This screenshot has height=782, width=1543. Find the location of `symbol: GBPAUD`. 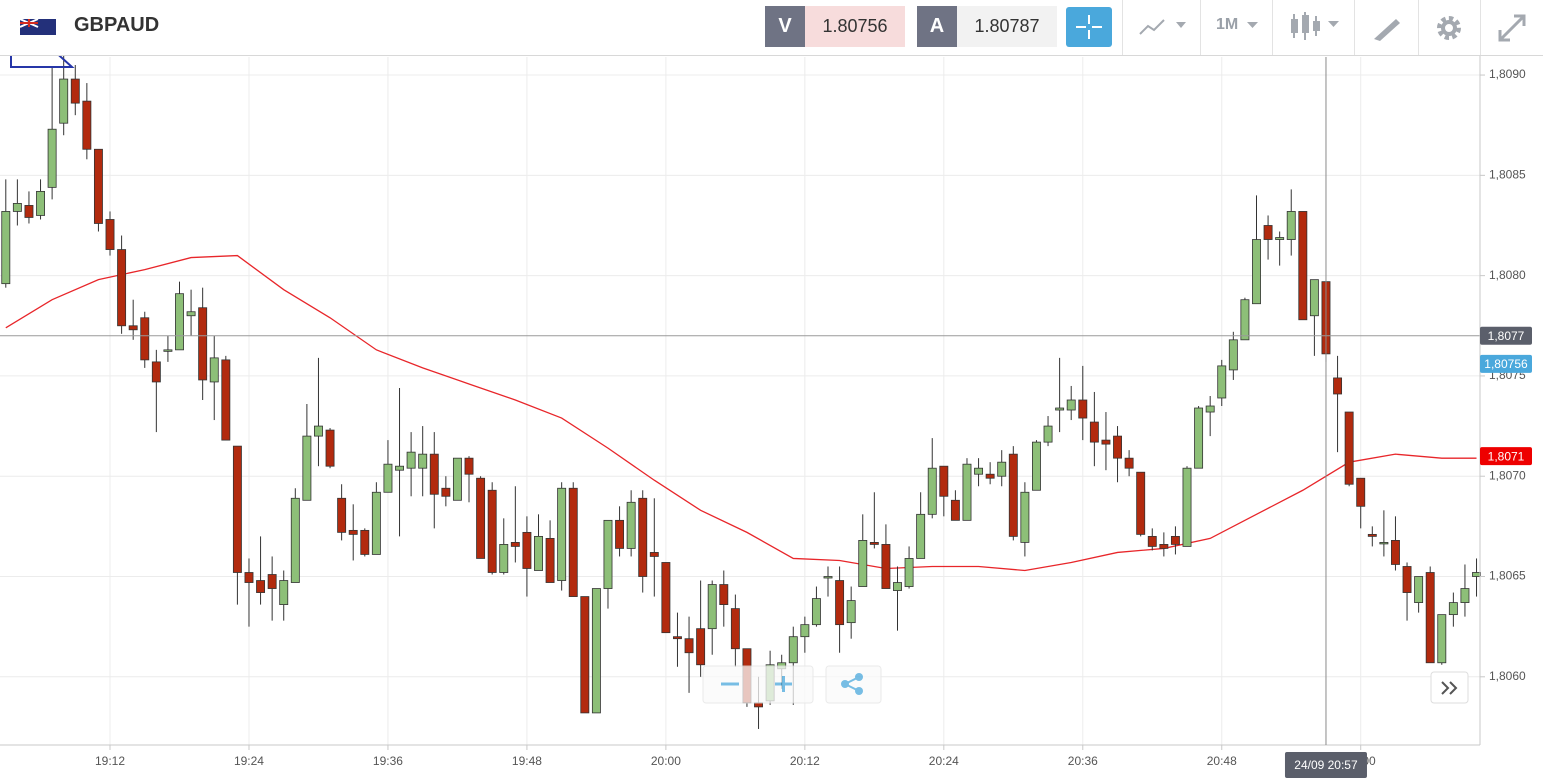

symbol: GBPAUD is located at coordinates (117, 25).